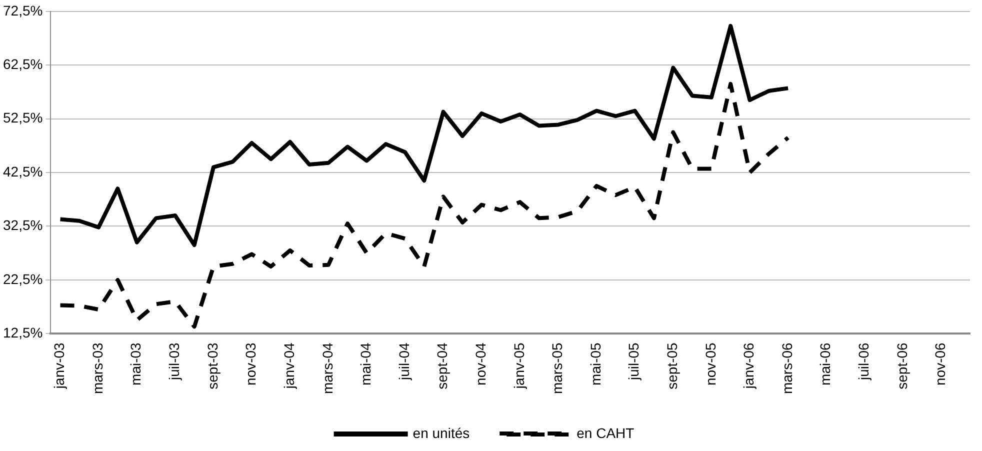 The image size is (982, 451). I want to click on x-tick-label: juil-05, so click(634, 362).